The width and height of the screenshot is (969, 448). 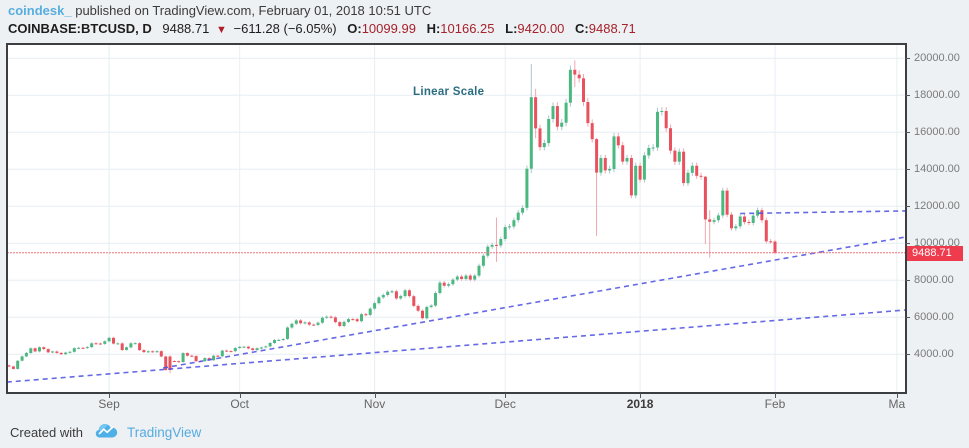 I want to click on tradingview-link: TradingView, so click(x=164, y=432).